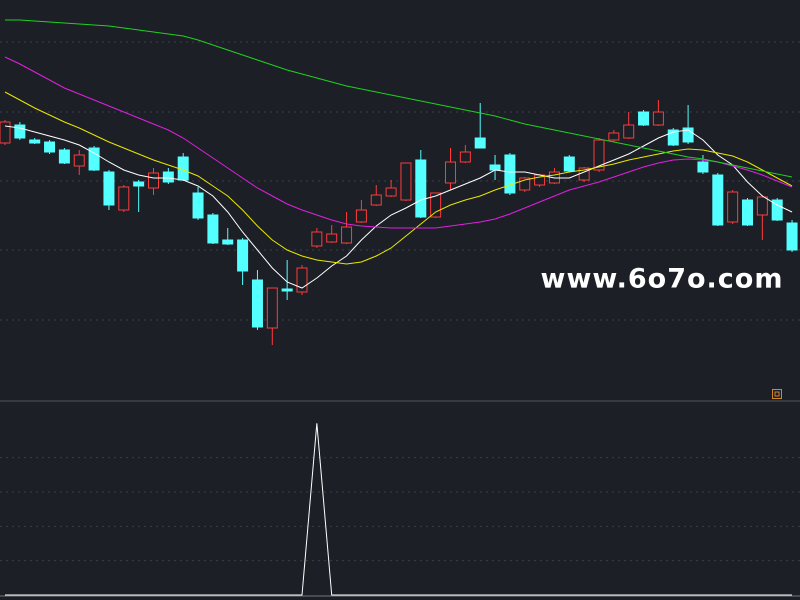 This screenshot has height=600, width=800. I want to click on watermark: www.6o7o.com, so click(662, 279).